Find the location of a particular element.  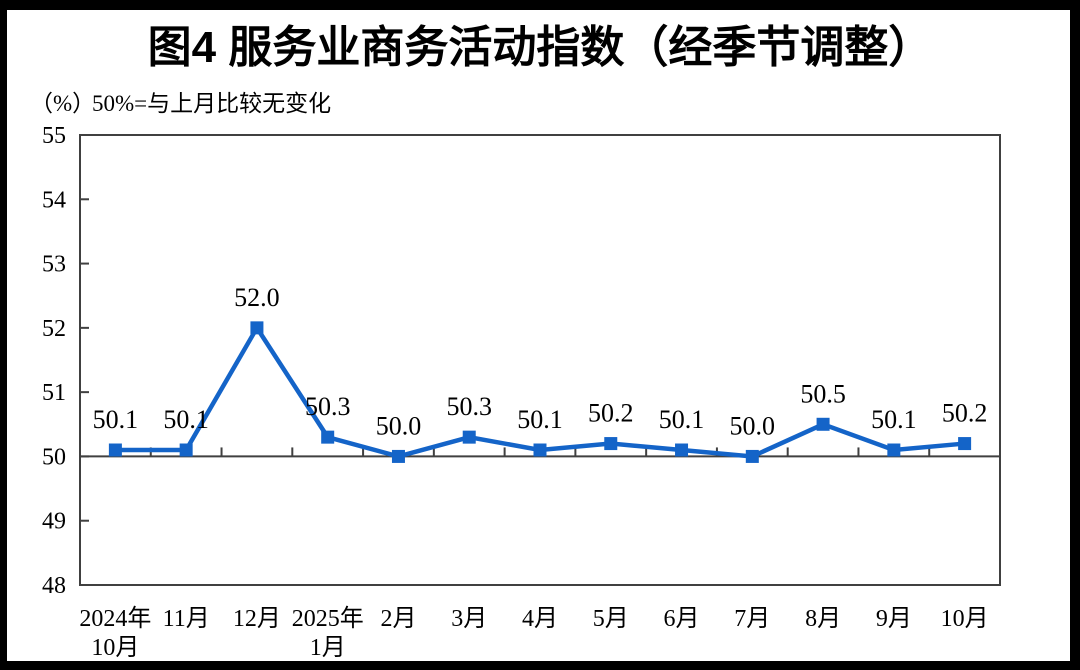

chart-title: 图4 服务业商务活动指数（经季节调整） is located at coordinates (540, 47).